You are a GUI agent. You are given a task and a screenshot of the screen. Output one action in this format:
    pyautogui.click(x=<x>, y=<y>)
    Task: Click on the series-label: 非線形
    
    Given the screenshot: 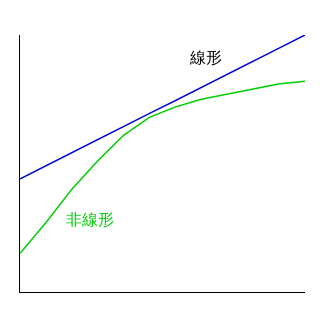 What is the action you would take?
    pyautogui.click(x=90, y=219)
    